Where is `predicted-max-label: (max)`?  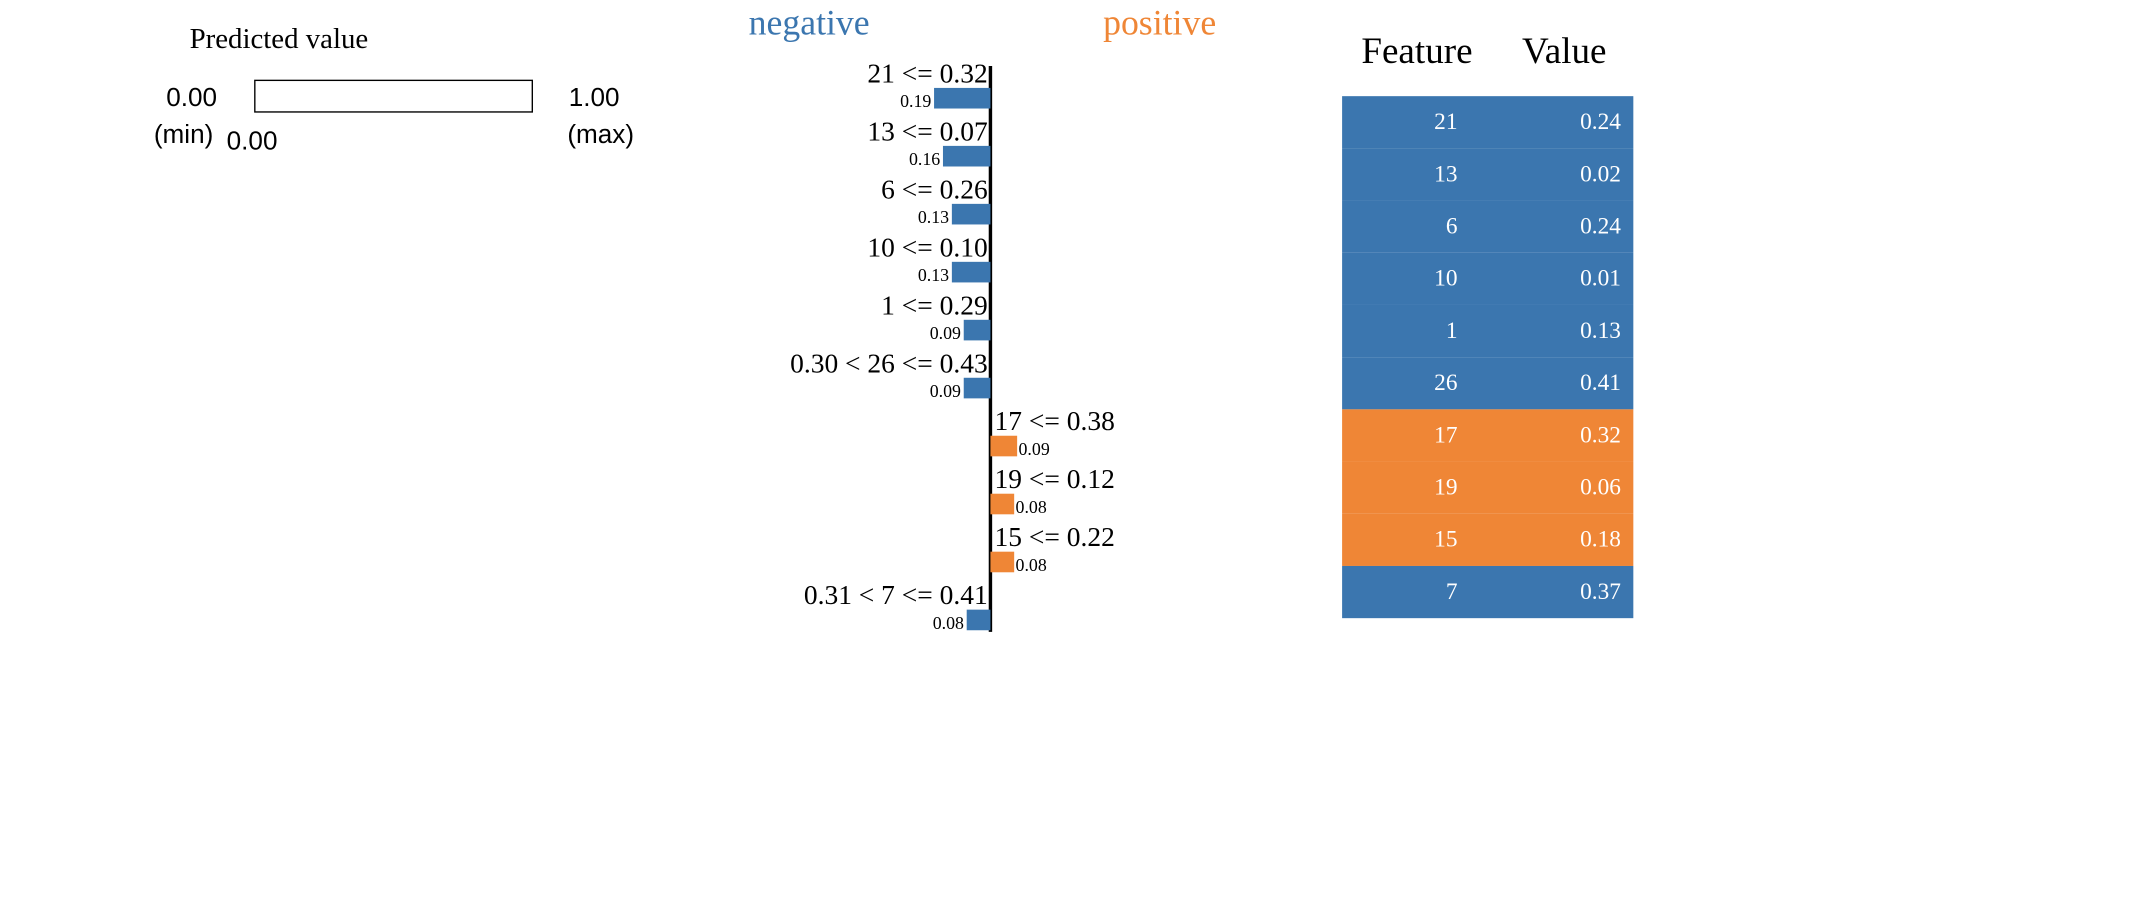
predicted-max-label: (max) is located at coordinates (601, 135).